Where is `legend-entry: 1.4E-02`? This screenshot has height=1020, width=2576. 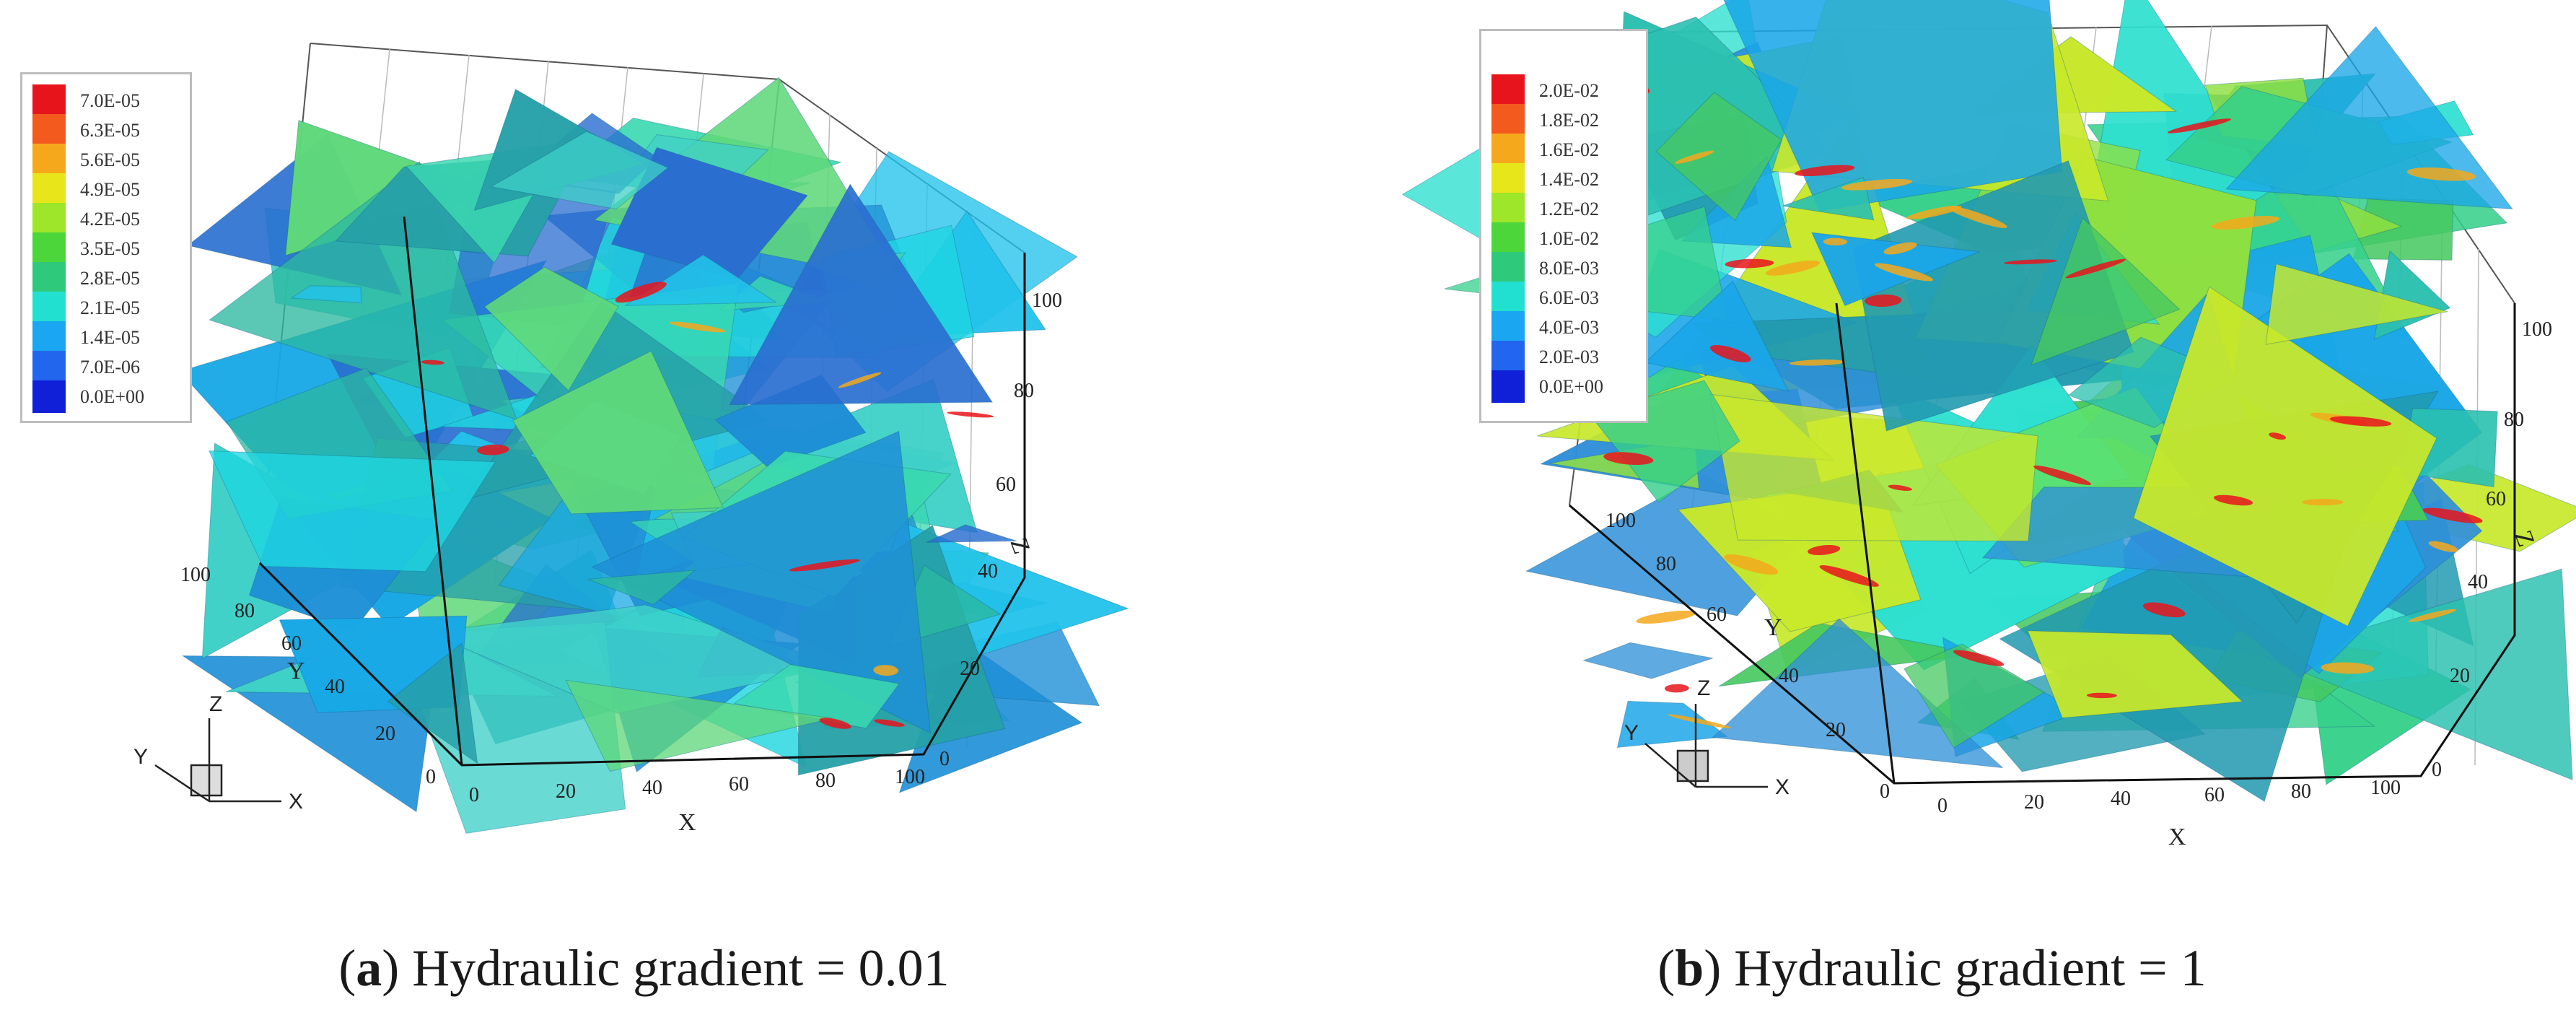
legend-entry: 1.4E-02 is located at coordinates (1545, 179).